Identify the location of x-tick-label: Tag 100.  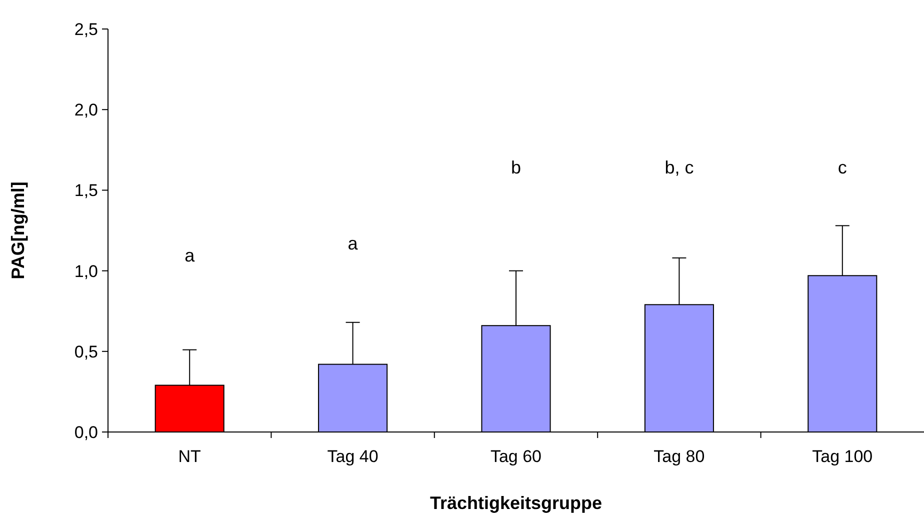
(842, 456).